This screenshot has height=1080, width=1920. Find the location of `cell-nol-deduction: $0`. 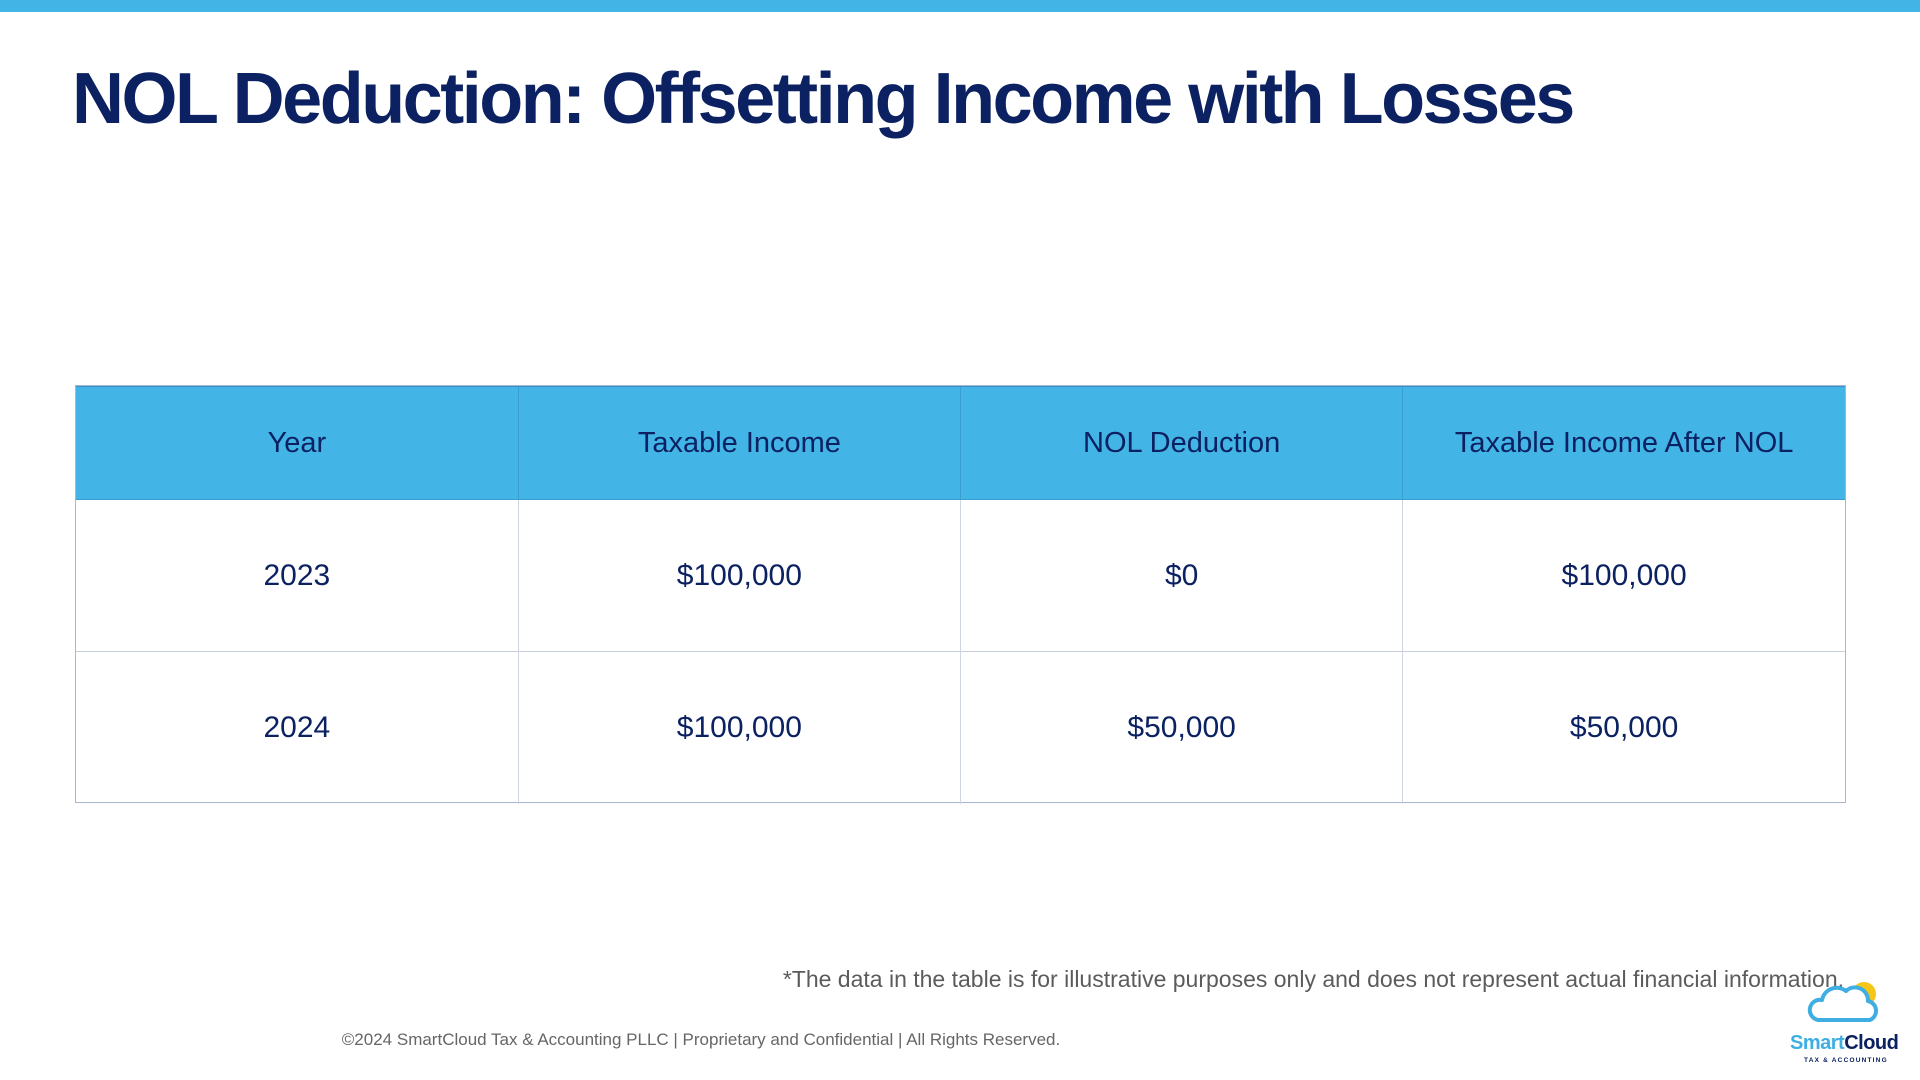

cell-nol-deduction: $0 is located at coordinates (1181, 575).